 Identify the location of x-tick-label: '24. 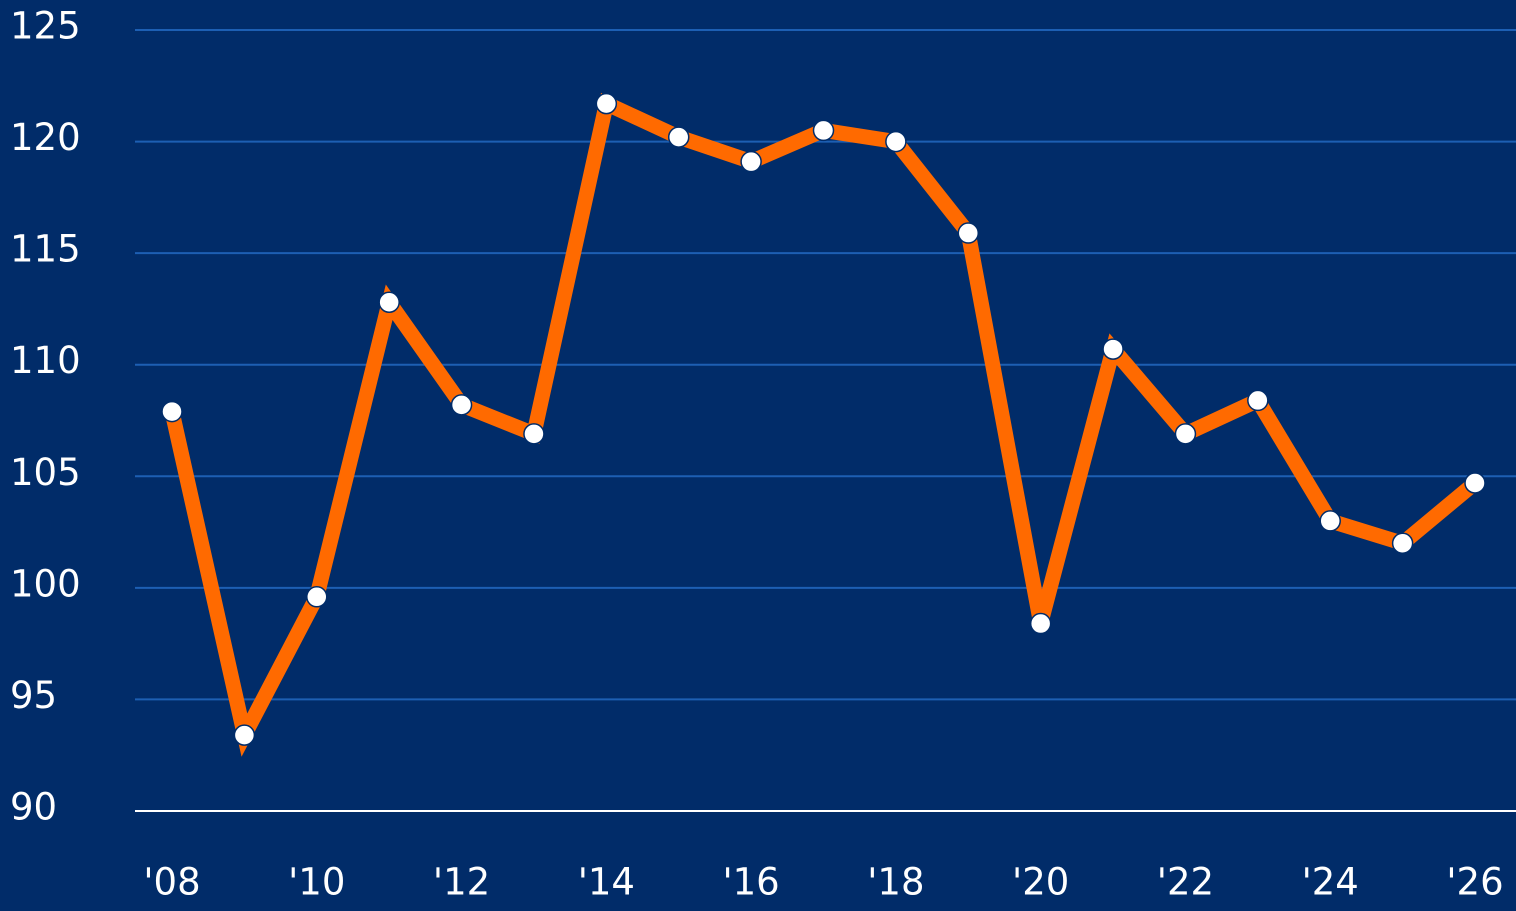
(1330, 882).